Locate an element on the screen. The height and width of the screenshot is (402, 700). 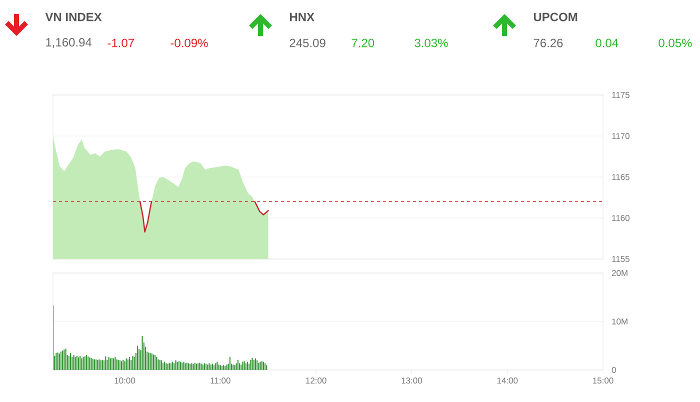
x-tick-label: 10:00 is located at coordinates (125, 381).